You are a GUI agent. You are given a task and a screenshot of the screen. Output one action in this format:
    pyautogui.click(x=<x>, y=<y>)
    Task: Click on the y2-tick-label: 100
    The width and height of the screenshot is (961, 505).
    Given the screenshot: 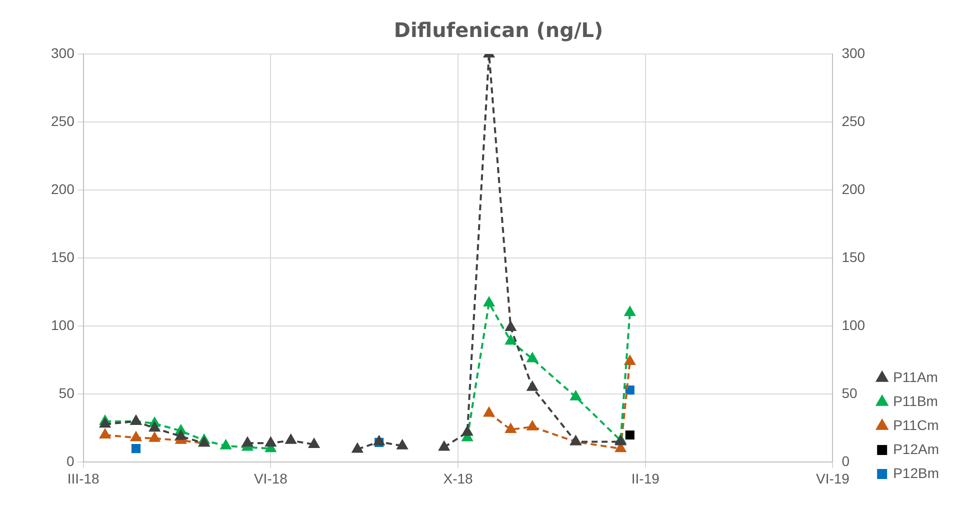 What is the action you would take?
    pyautogui.click(x=854, y=324)
    